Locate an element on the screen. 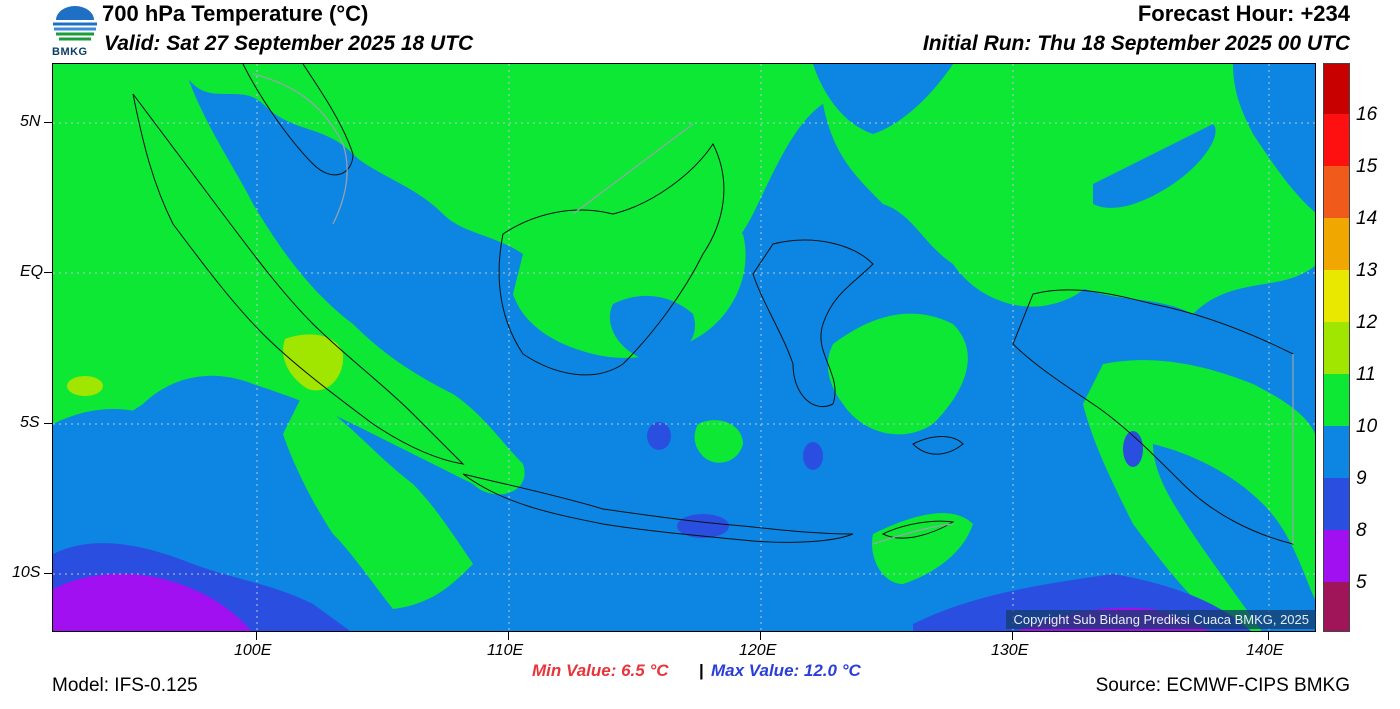 Image resolution: width=1400 pixels, height=709 pixels. valid-time: Valid: Sat 27 September 2025 18 UTC is located at coordinates (289, 43).